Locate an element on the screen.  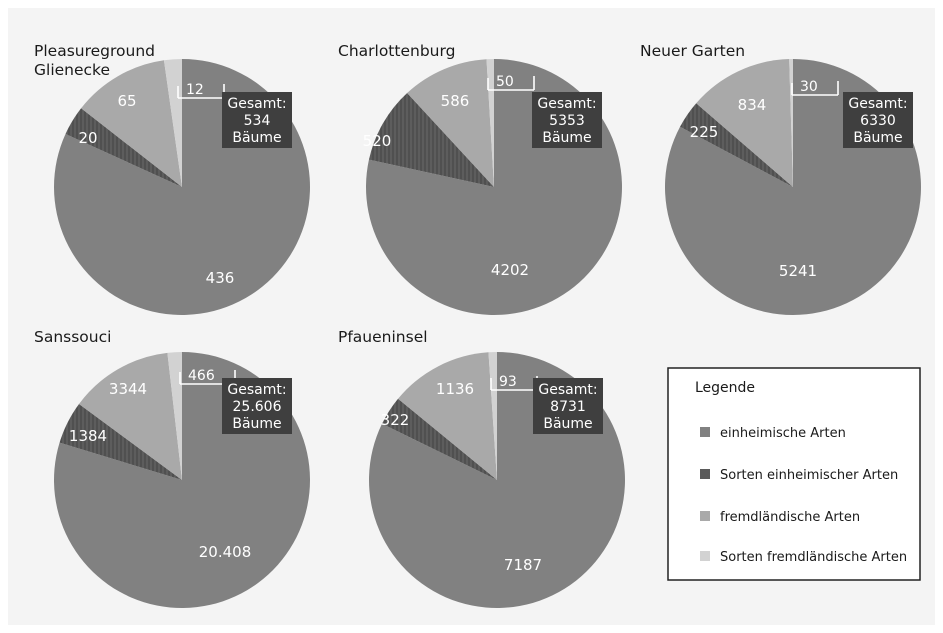
pie-title: Neuer Garten is located at coordinates (692, 51).